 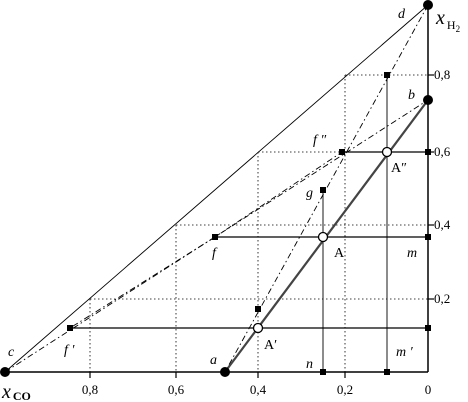 What do you see at coordinates (387, 372) in the screenshot?
I see `marker-lower-vertical` at bounding box center [387, 372].